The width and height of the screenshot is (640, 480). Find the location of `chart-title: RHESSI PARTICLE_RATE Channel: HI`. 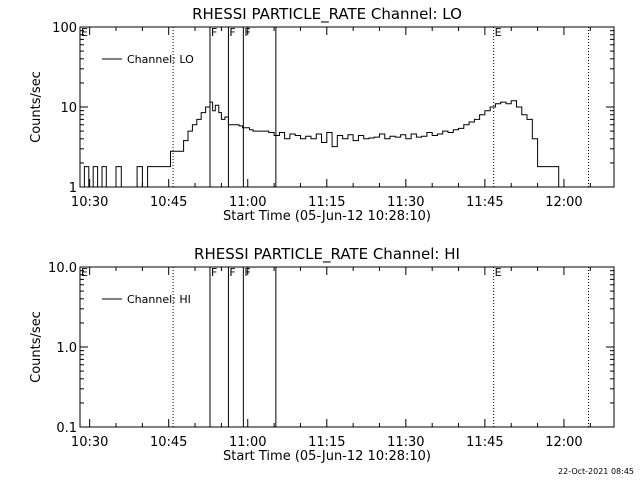

chart-title: RHESSI PARTICLE_RATE Channel: HI is located at coordinates (327, 254).